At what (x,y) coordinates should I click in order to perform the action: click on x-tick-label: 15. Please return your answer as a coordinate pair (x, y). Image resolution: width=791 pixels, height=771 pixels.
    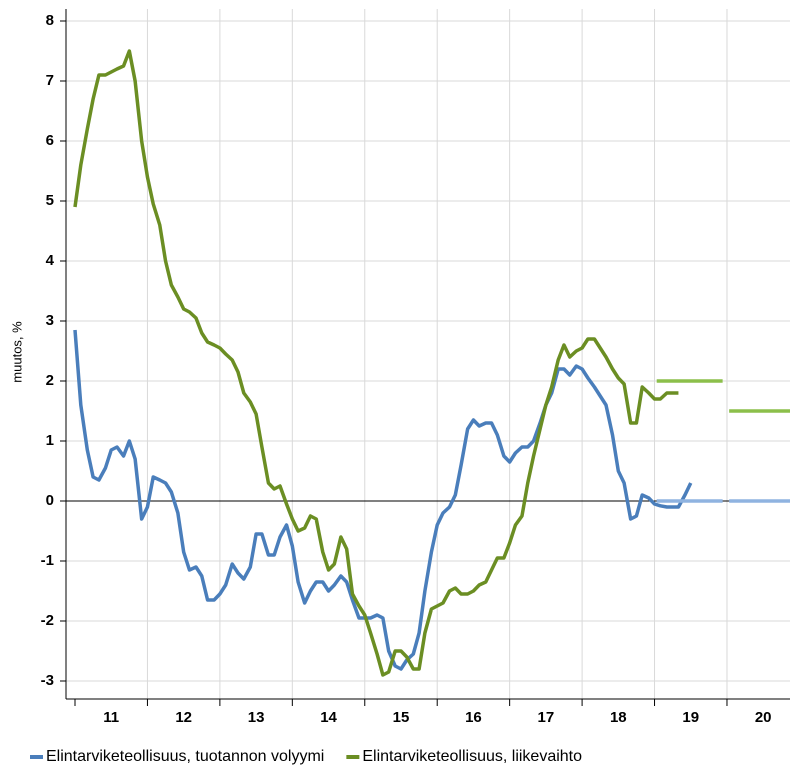
    Looking at the image, I should click on (401, 717).